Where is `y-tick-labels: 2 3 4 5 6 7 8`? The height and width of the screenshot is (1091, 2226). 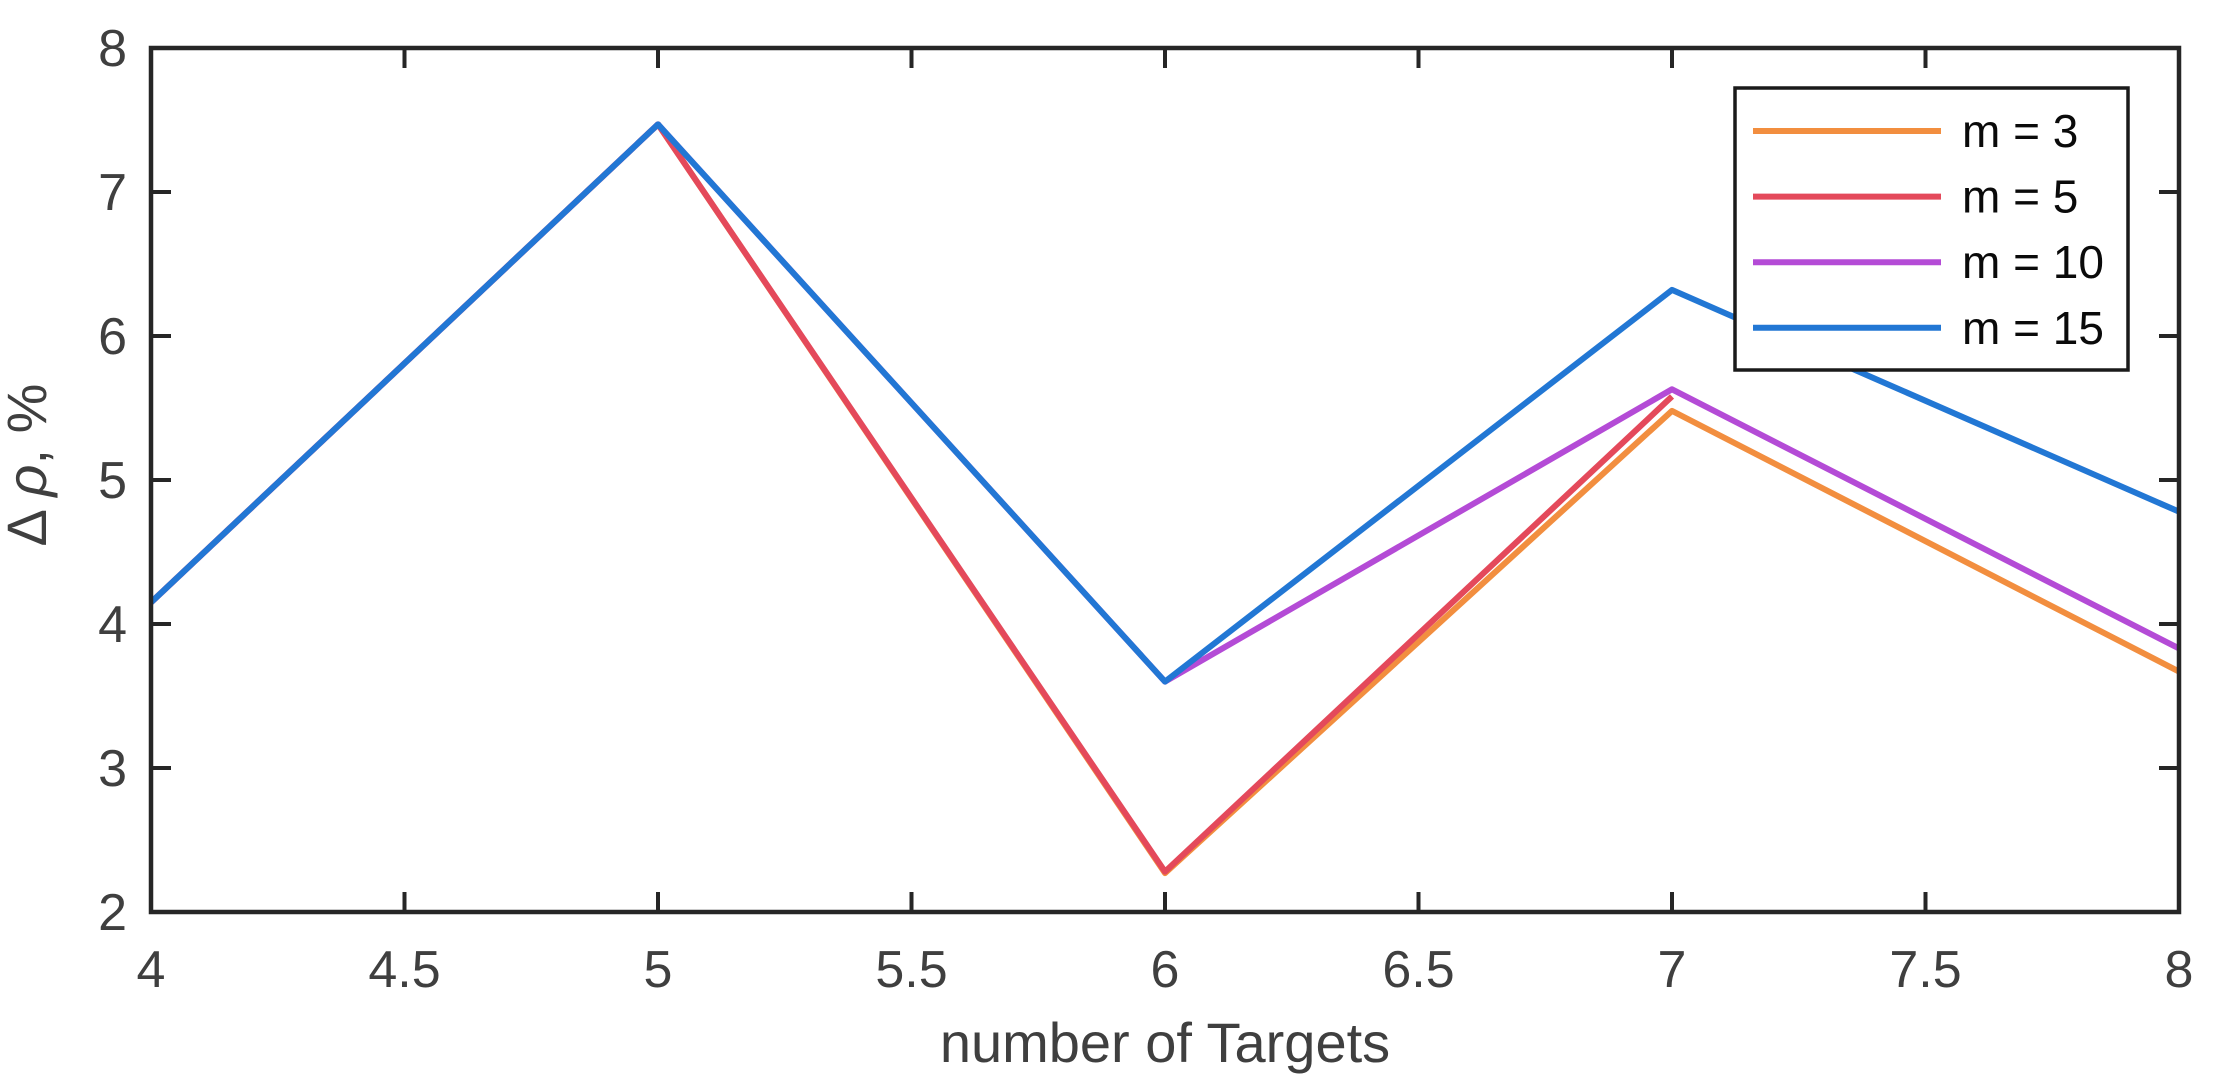 y-tick-labels: 2 3 4 5 6 7 8 is located at coordinates (112, 481).